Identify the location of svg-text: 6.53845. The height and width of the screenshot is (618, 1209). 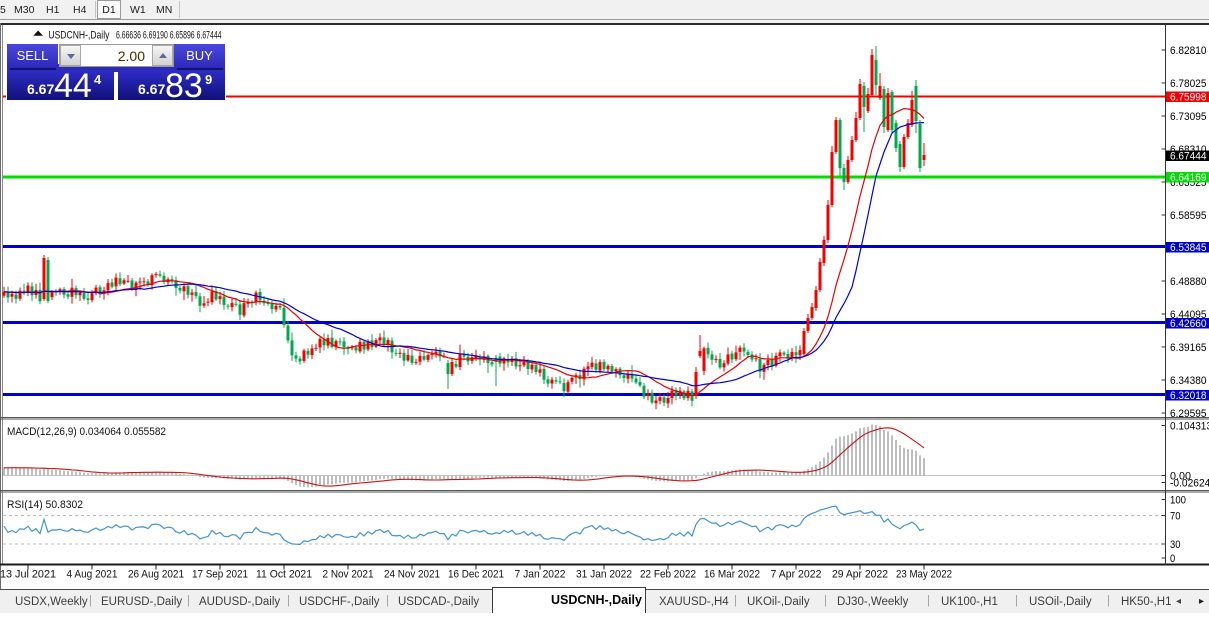
(1188, 248).